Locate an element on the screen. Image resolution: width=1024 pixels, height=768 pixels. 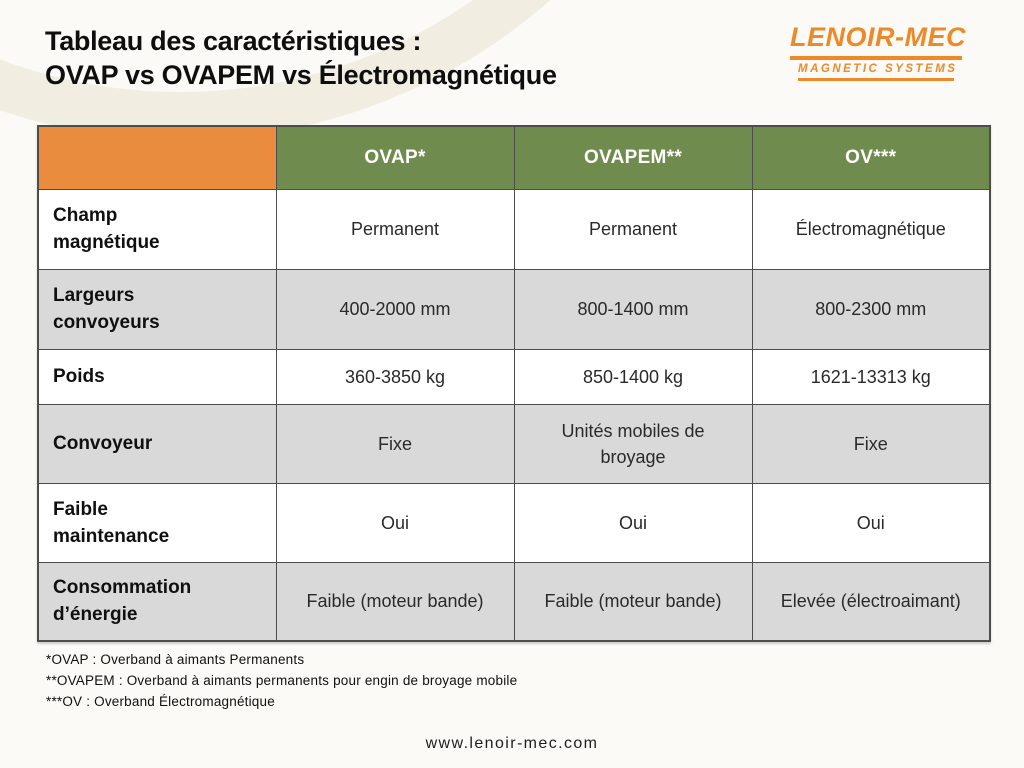
row-label-largeurs-convoyeurs: Largeurs convoyeurs is located at coordinates (106, 309).